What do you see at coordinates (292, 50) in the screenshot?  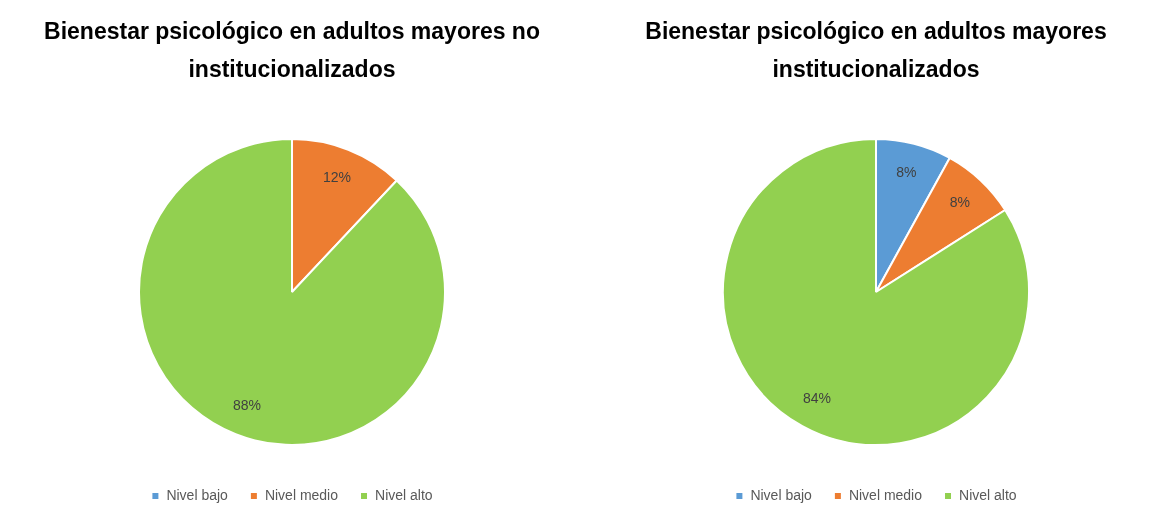 I see `chart-title: Bienestar psicológico en adultos mayores no institucionalizados` at bounding box center [292, 50].